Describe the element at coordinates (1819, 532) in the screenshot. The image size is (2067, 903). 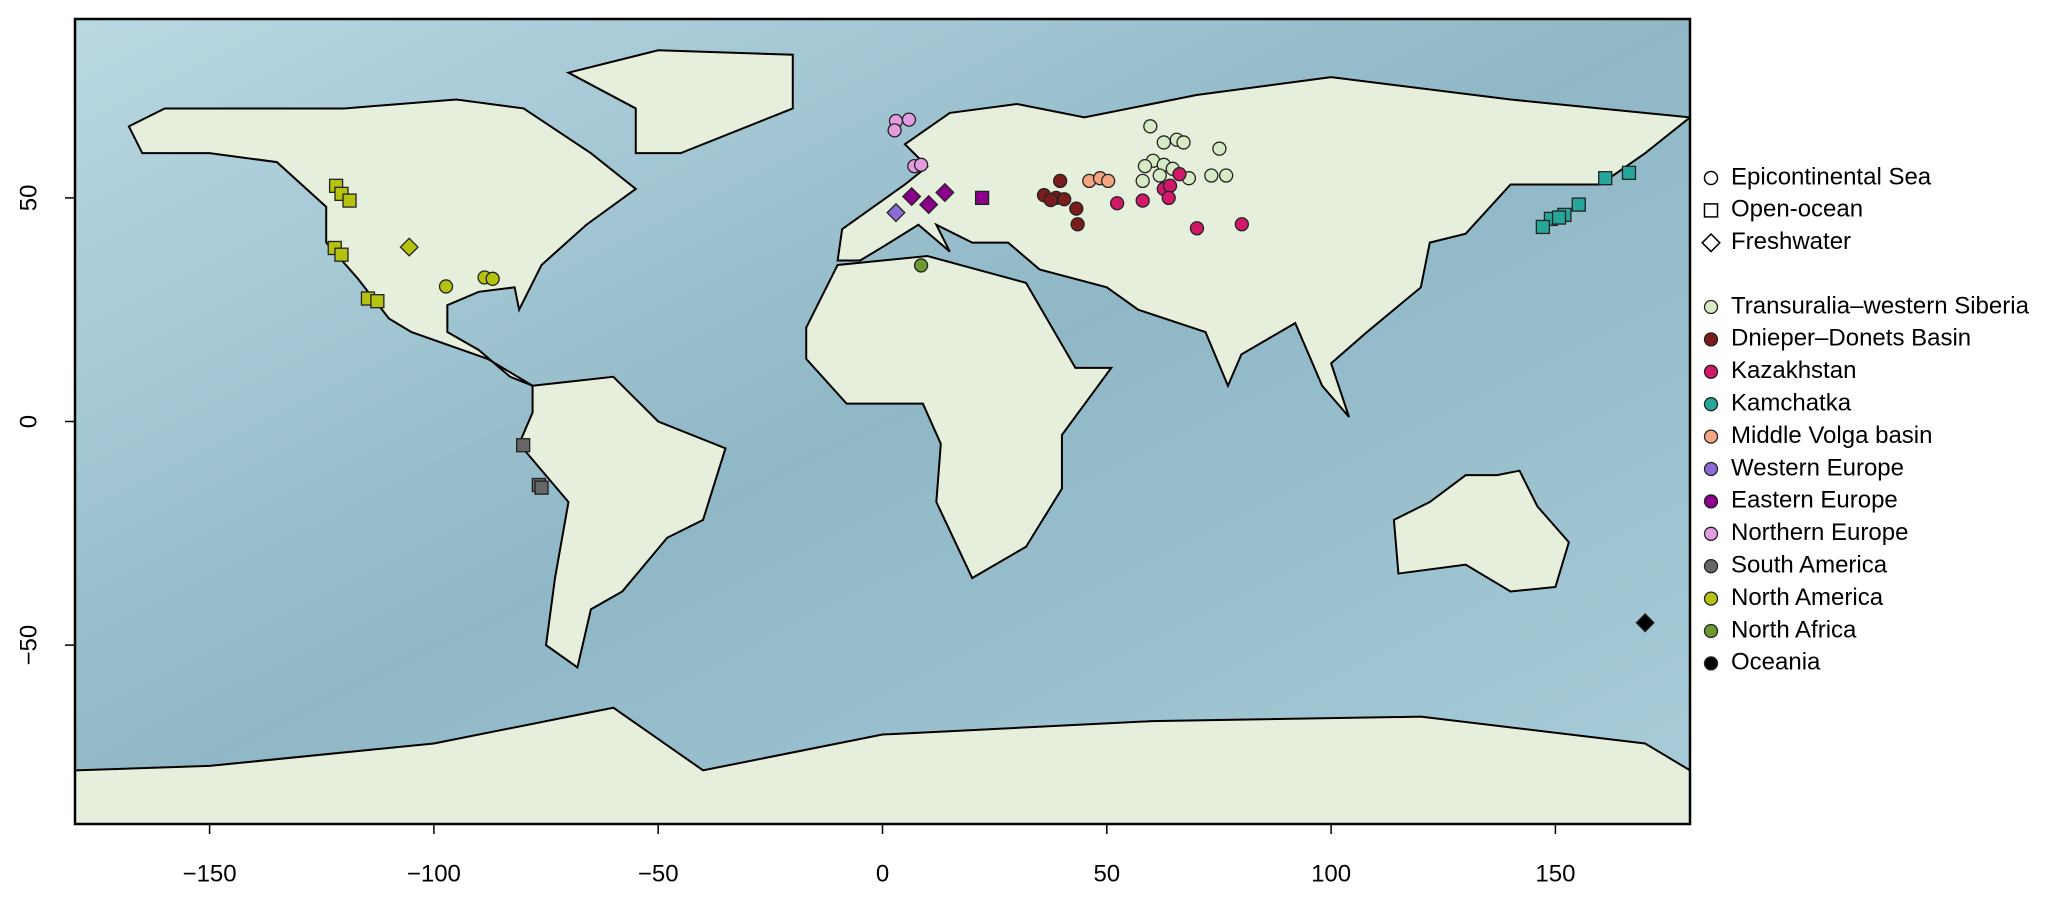
I see `legend-label: Northern Europe` at that location.